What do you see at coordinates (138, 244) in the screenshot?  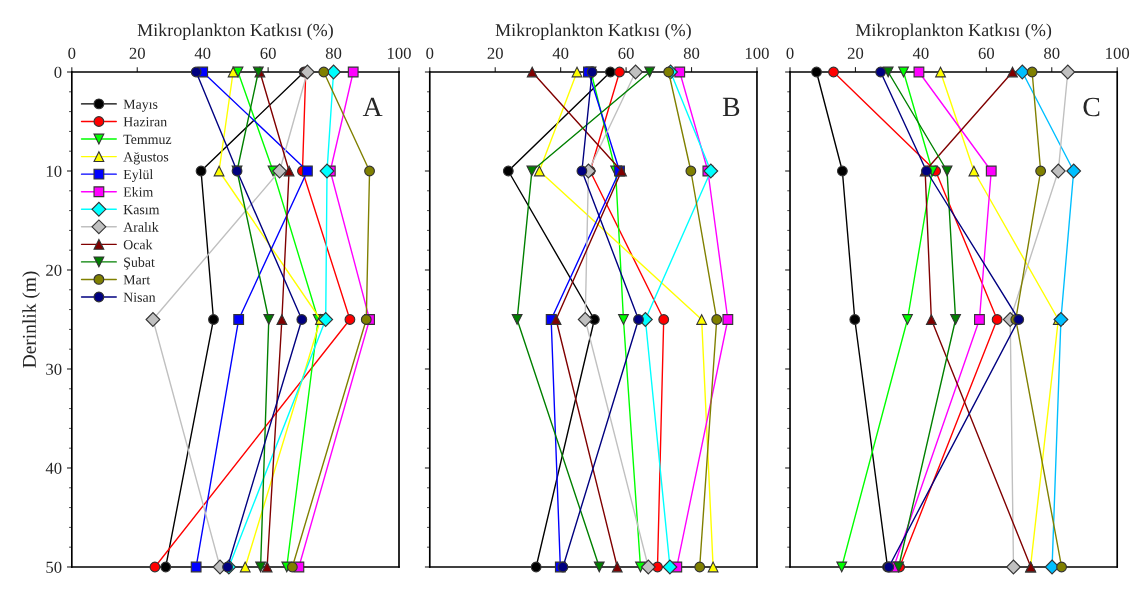 I see `legend-label: Ocak` at bounding box center [138, 244].